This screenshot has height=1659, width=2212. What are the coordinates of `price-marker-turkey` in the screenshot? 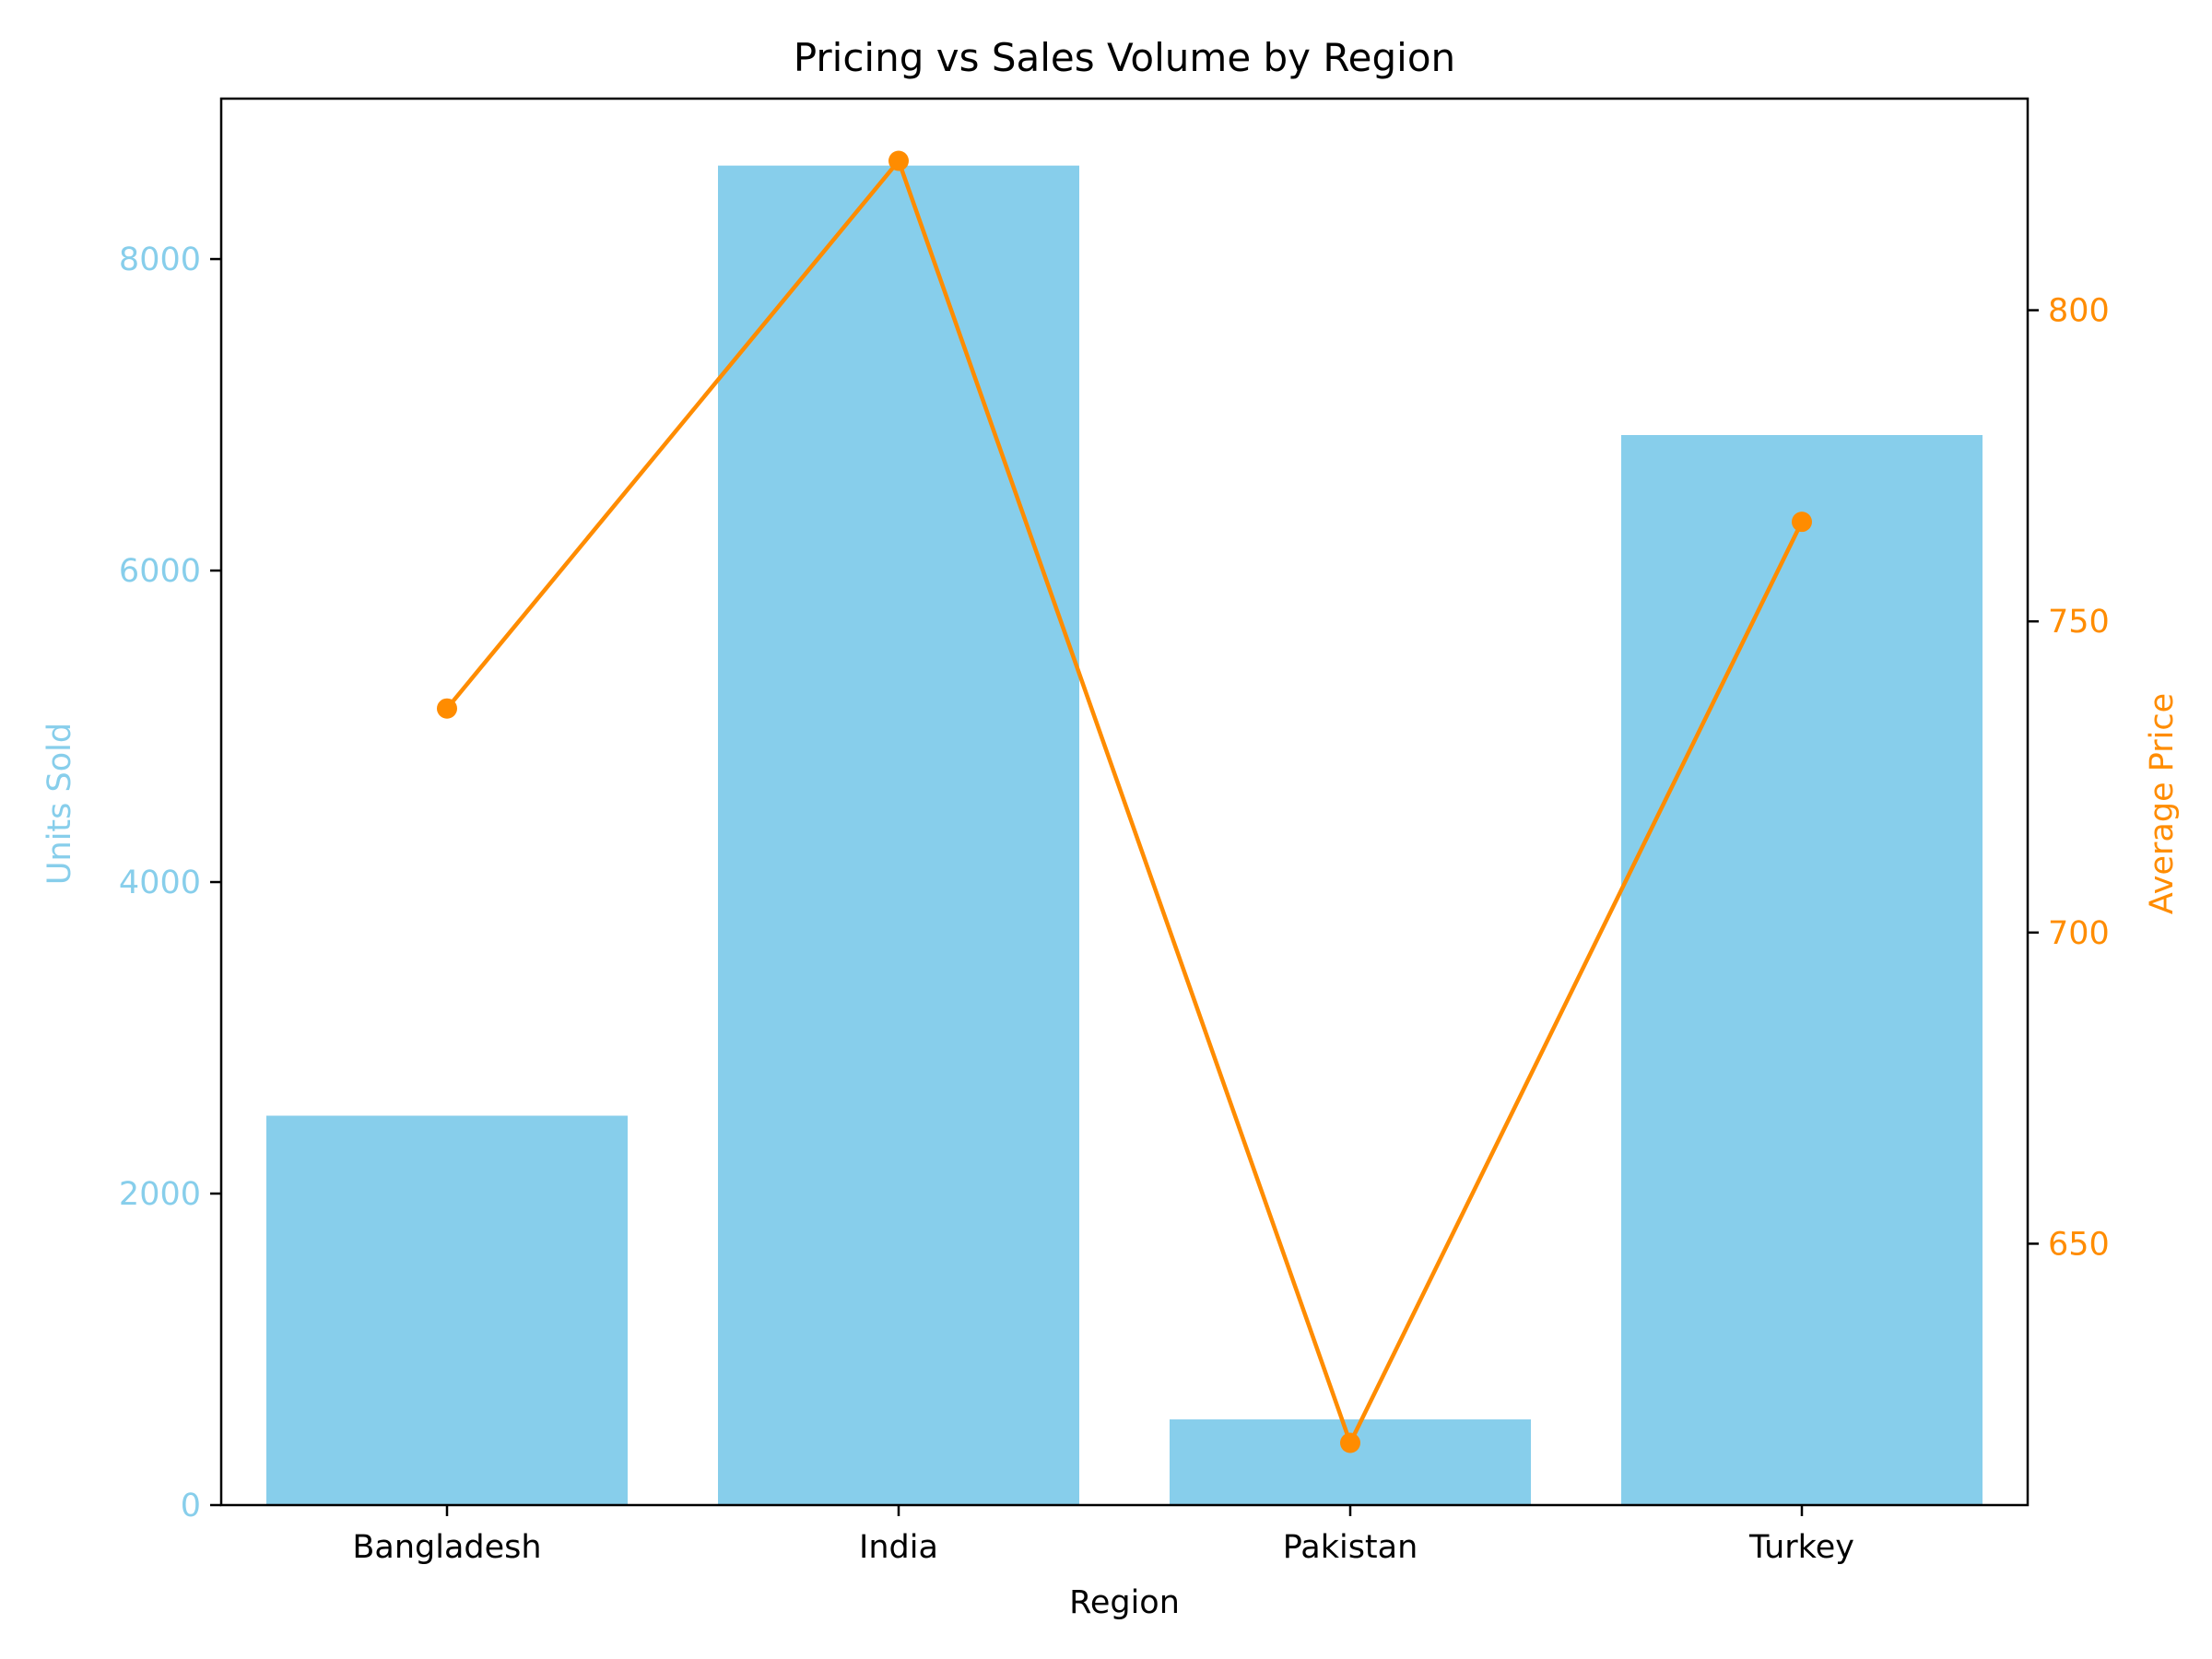 It's located at (1802, 522).